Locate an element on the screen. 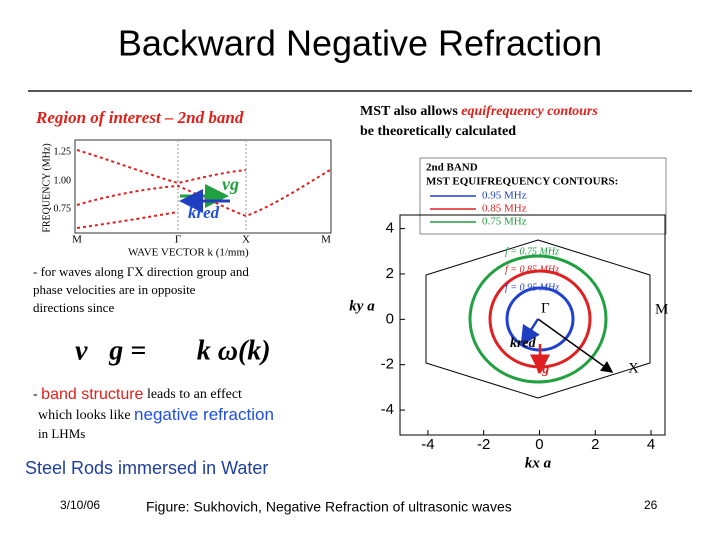 This screenshot has width=720, height=545. bullet-line: which looks like negative refraction is located at coordinates (156, 414).